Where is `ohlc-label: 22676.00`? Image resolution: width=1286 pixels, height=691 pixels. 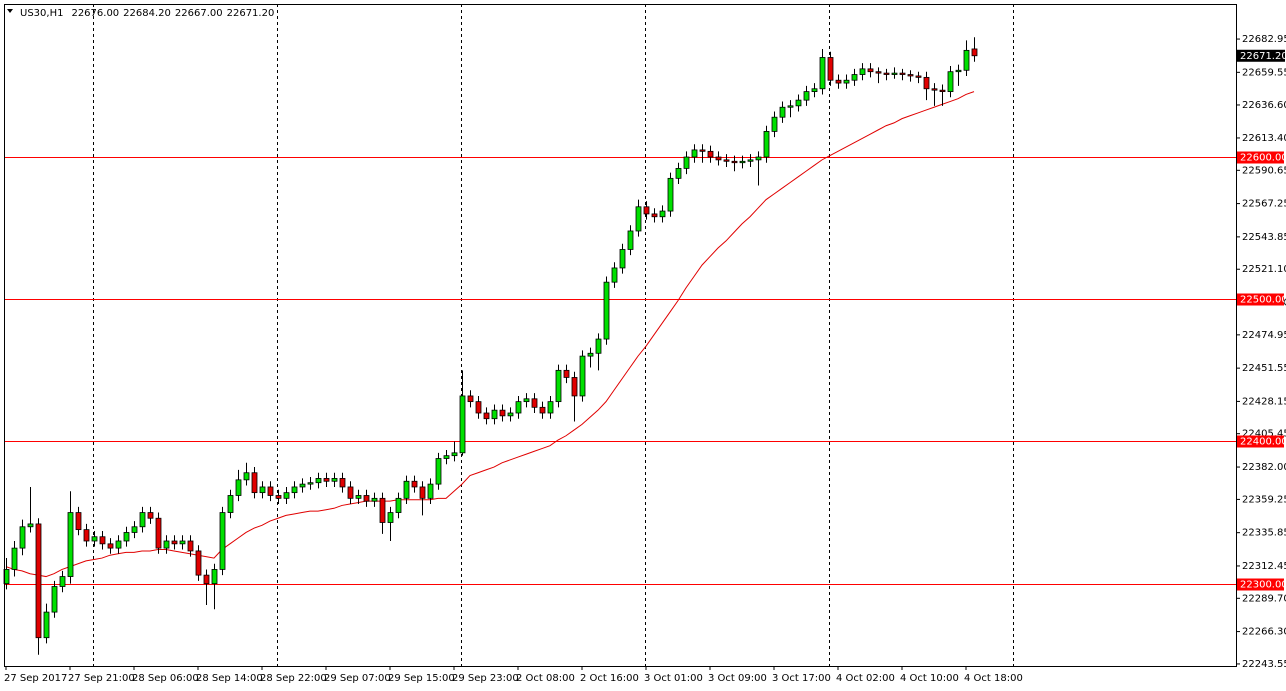 ohlc-label: 22676.00 is located at coordinates (95, 13).